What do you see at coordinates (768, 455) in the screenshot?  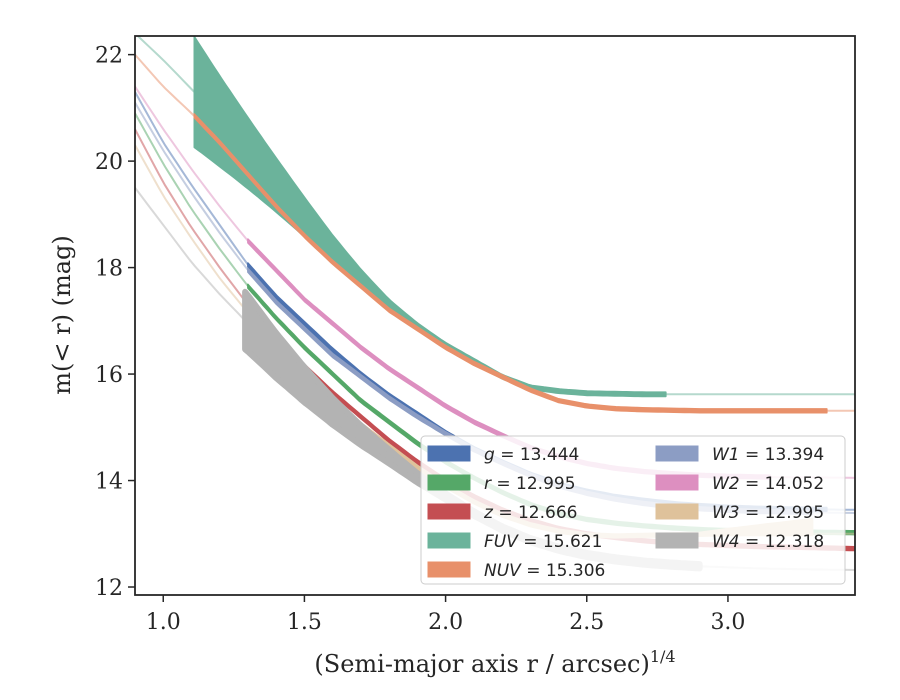 I see `legend-label-w1: W1 = 13.394` at bounding box center [768, 455].